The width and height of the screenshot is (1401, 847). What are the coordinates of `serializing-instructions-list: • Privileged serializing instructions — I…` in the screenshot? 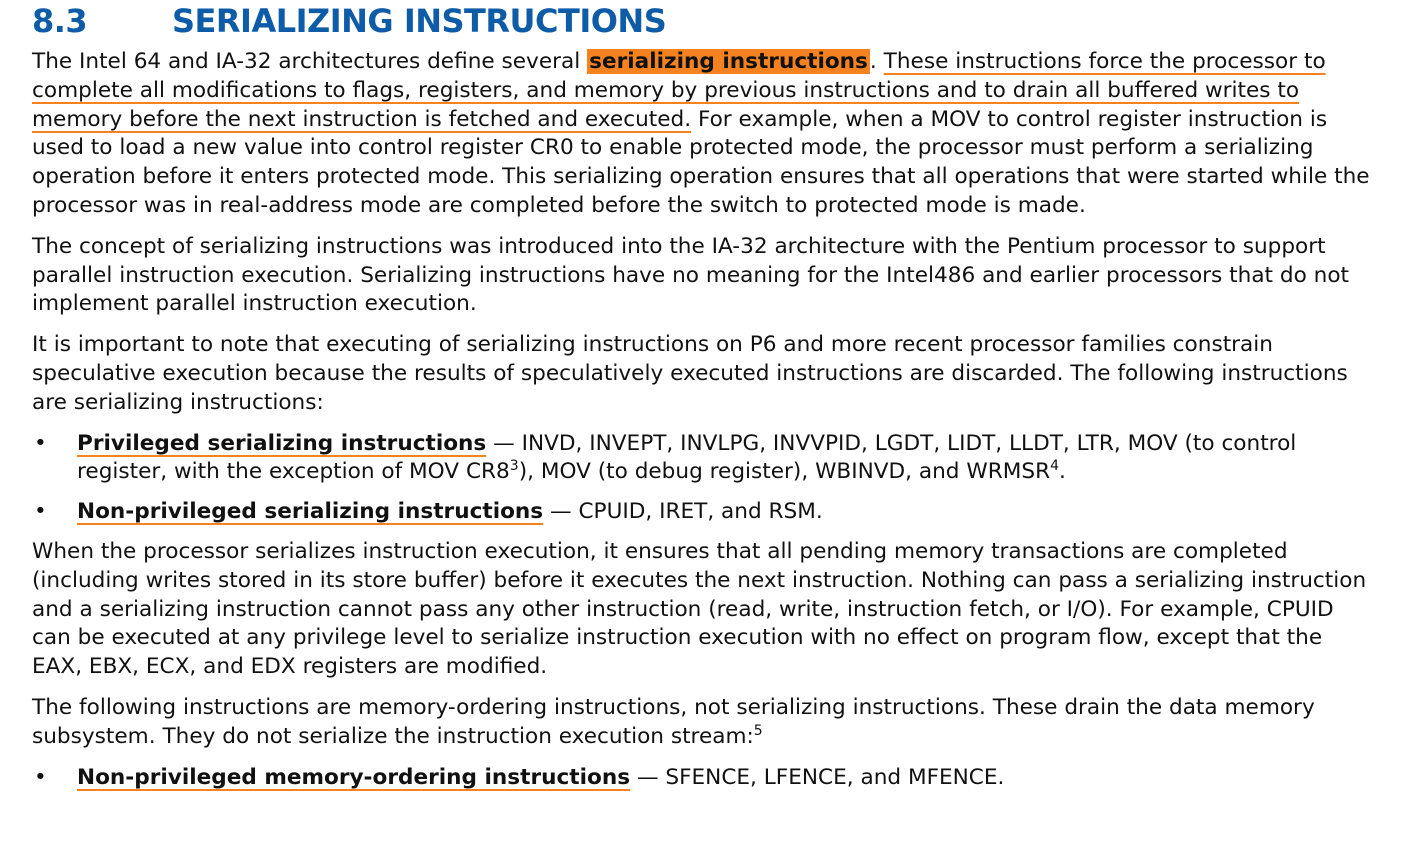 It's located at (704, 478).